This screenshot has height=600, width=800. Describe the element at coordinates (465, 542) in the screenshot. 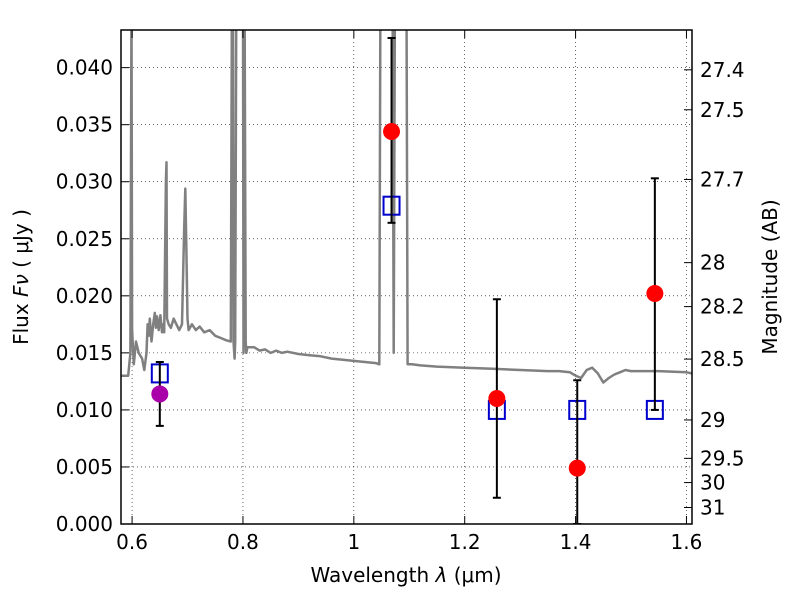

I see `x-tick-label: 1.2` at that location.